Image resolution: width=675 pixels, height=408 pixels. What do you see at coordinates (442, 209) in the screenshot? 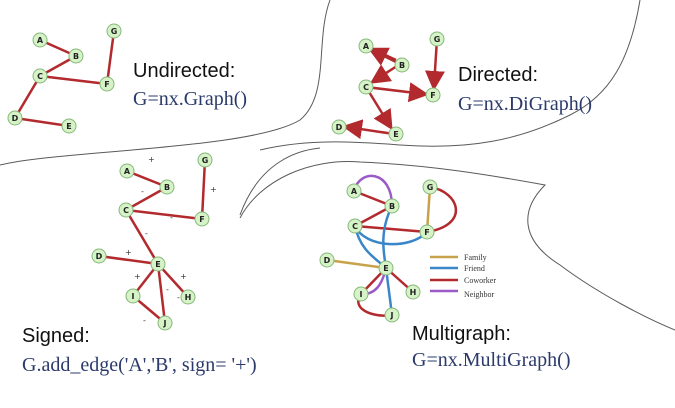
I see `edge-g-f-coworker` at bounding box center [442, 209].